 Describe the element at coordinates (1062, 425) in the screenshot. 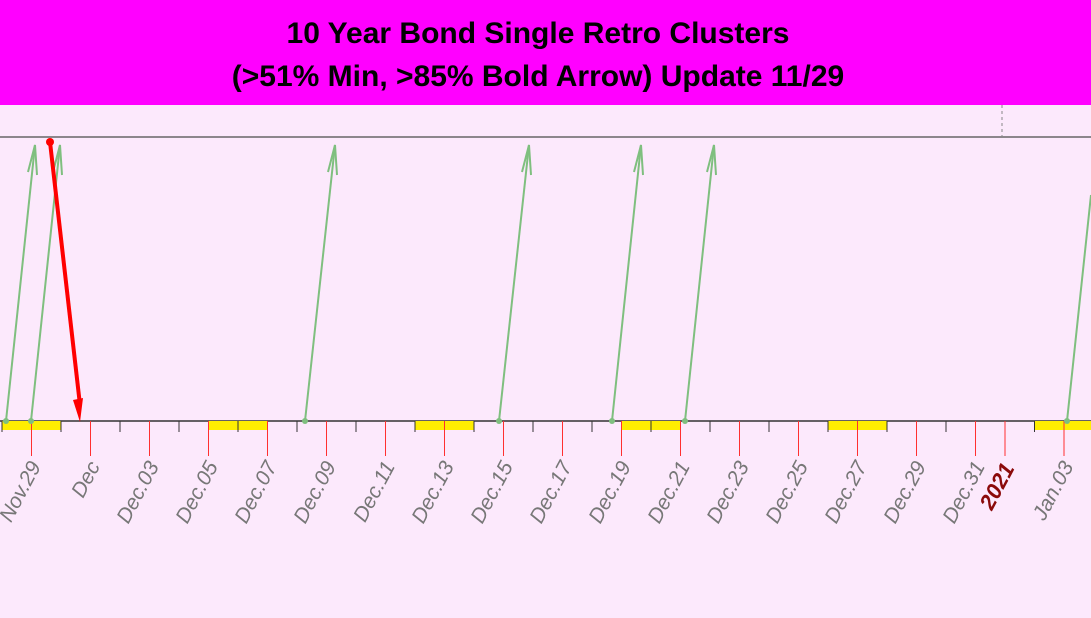

I see `cycle-band` at that location.